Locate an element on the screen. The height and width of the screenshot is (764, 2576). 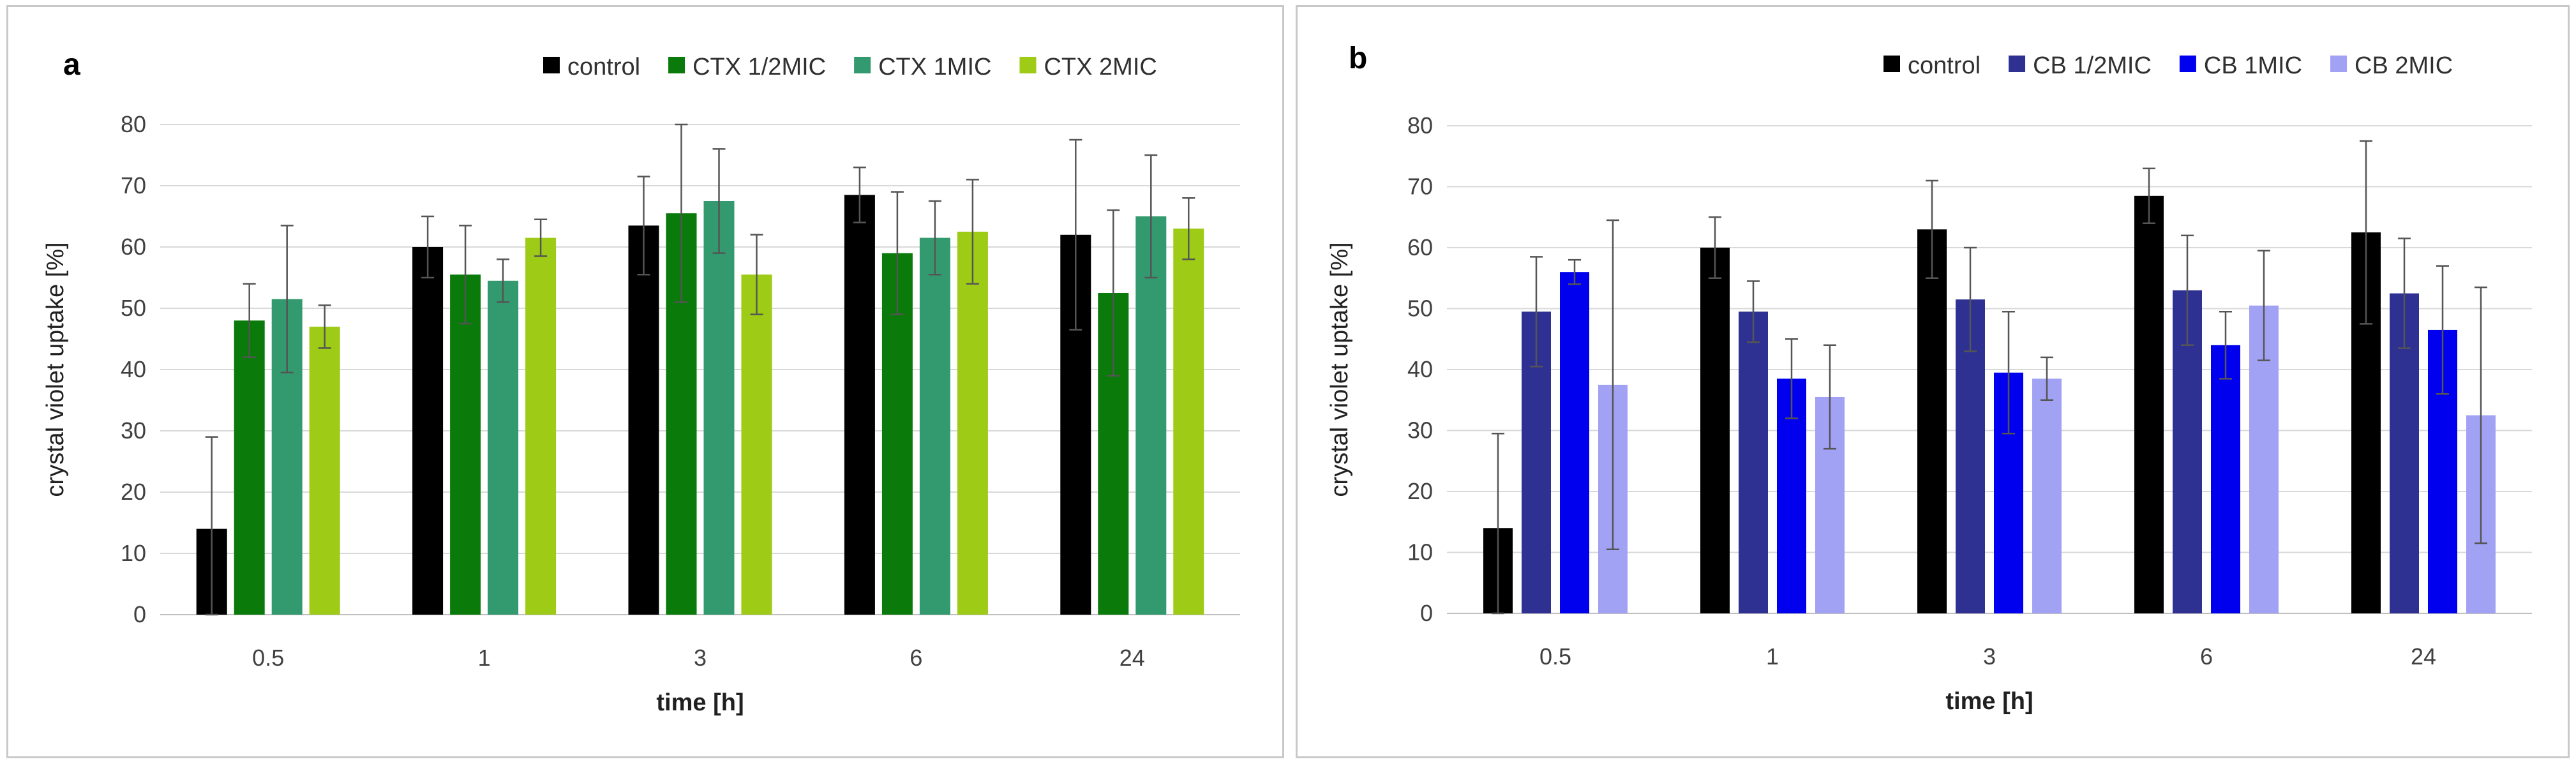
legend-label: CB 1/2MIC is located at coordinates (2092, 65).